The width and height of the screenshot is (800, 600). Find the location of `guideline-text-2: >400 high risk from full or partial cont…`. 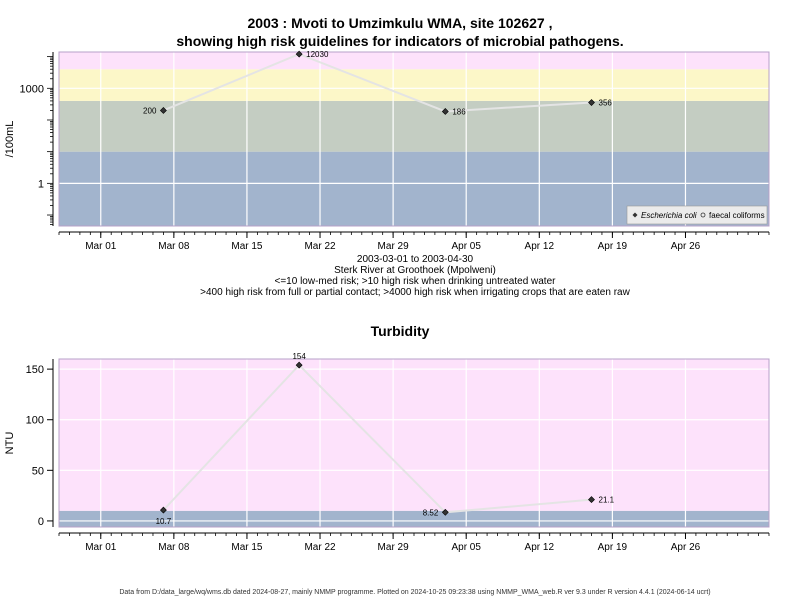

guideline-text-2: >400 high risk from full or partial cont… is located at coordinates (415, 292).